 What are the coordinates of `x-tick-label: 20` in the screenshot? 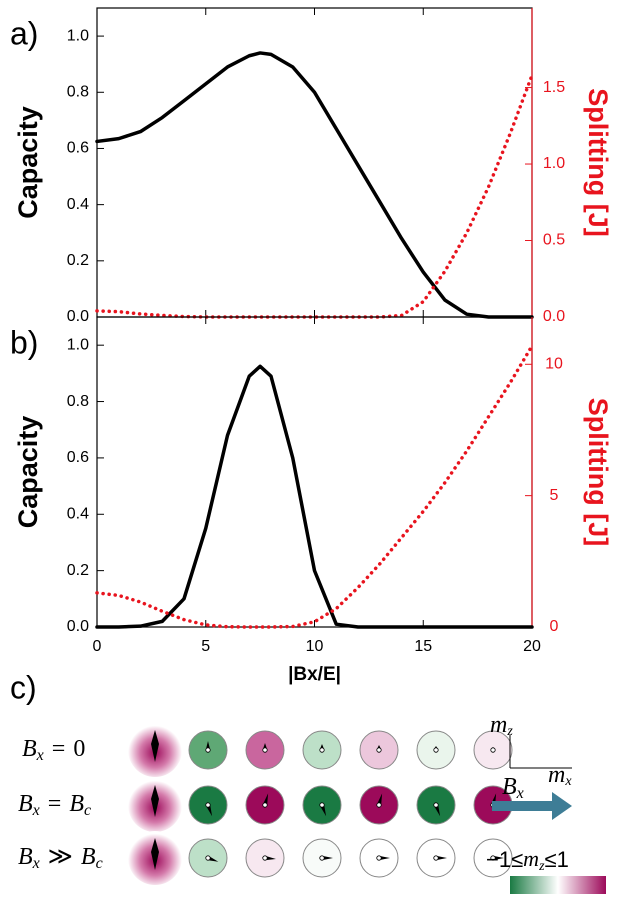 It's located at (532, 646).